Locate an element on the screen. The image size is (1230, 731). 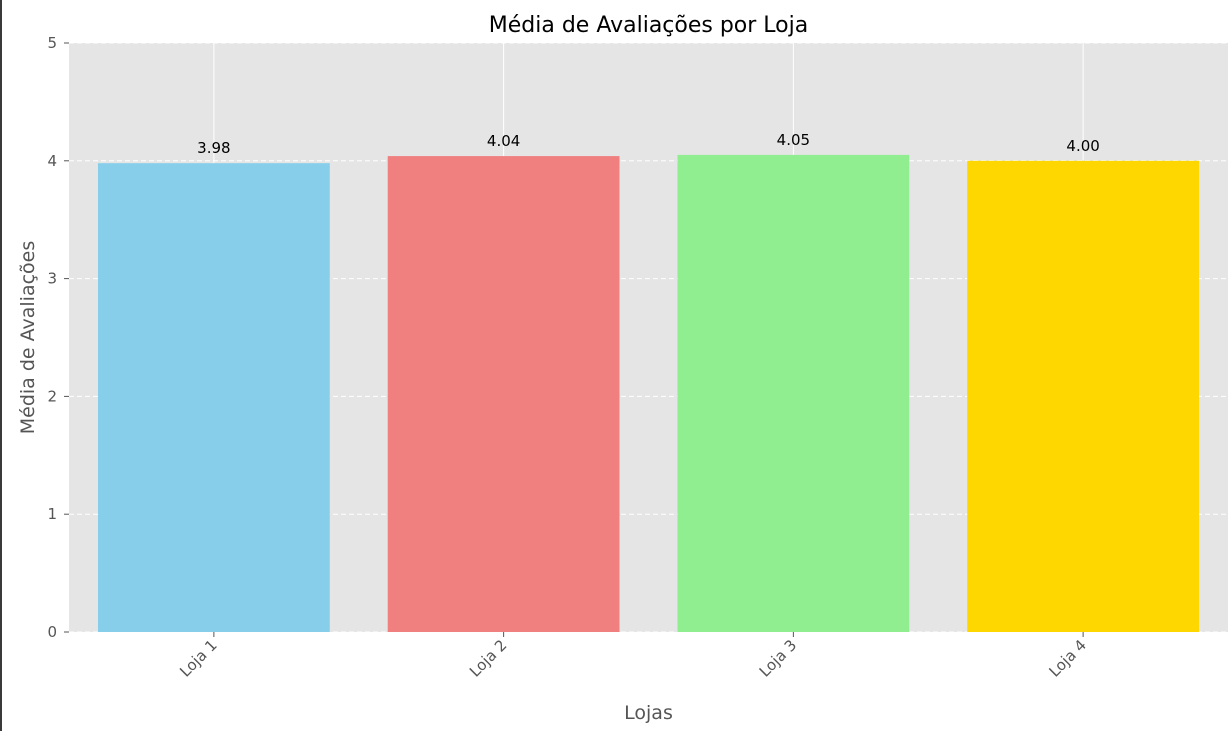
y-tick-label: 1 is located at coordinates (52, 514).